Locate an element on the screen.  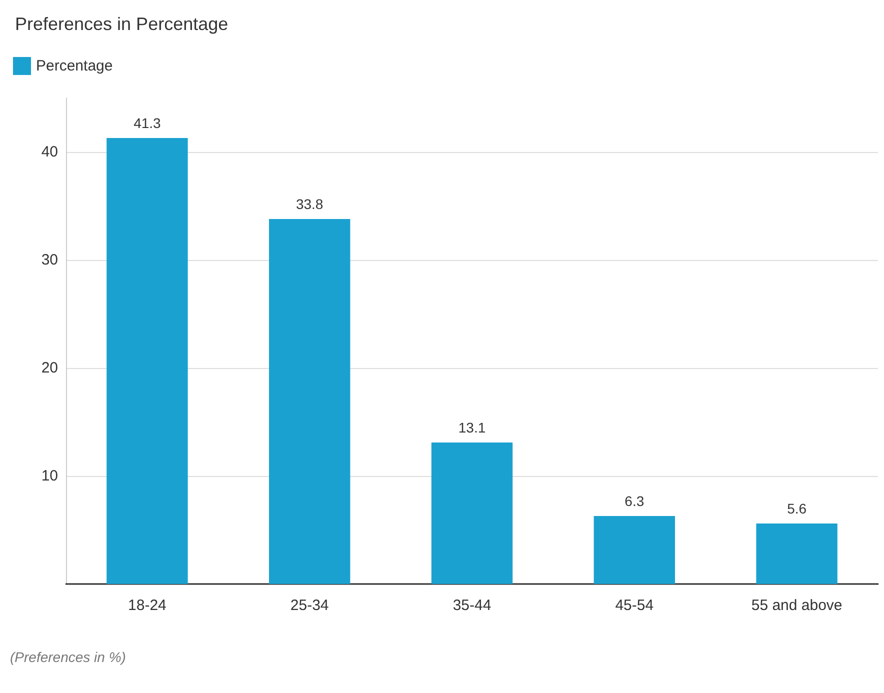
data-label: 6.3 is located at coordinates (634, 500).